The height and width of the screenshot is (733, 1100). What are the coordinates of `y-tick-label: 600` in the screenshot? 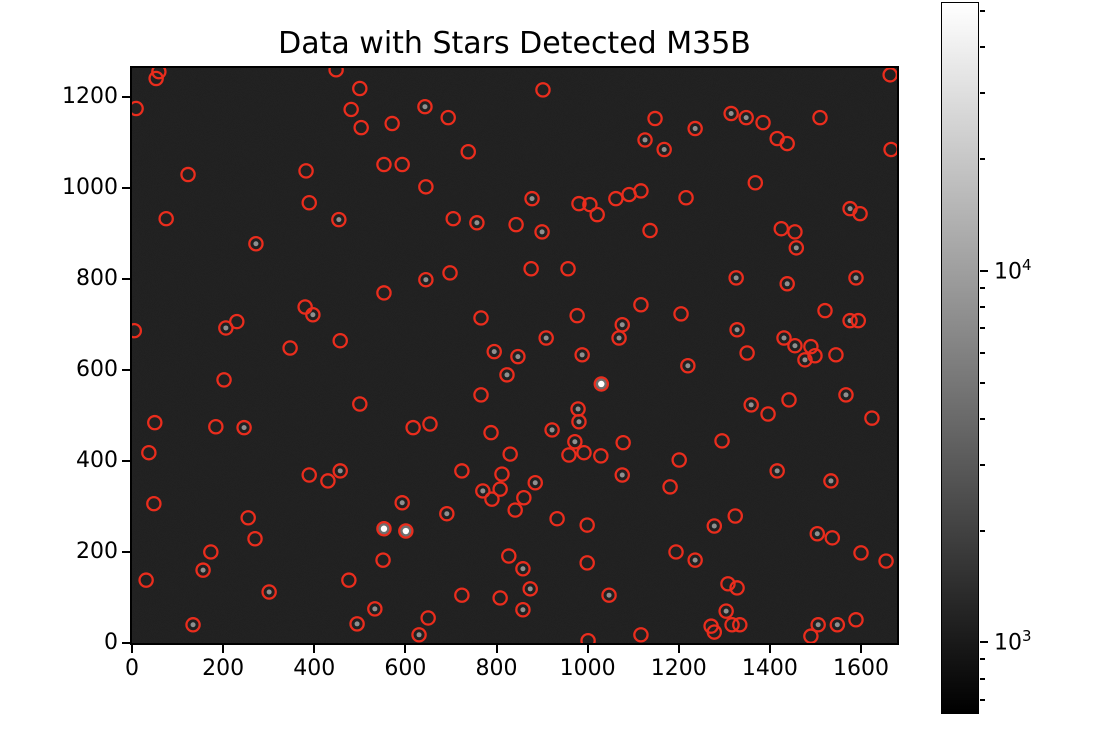 It's located at (97, 369).